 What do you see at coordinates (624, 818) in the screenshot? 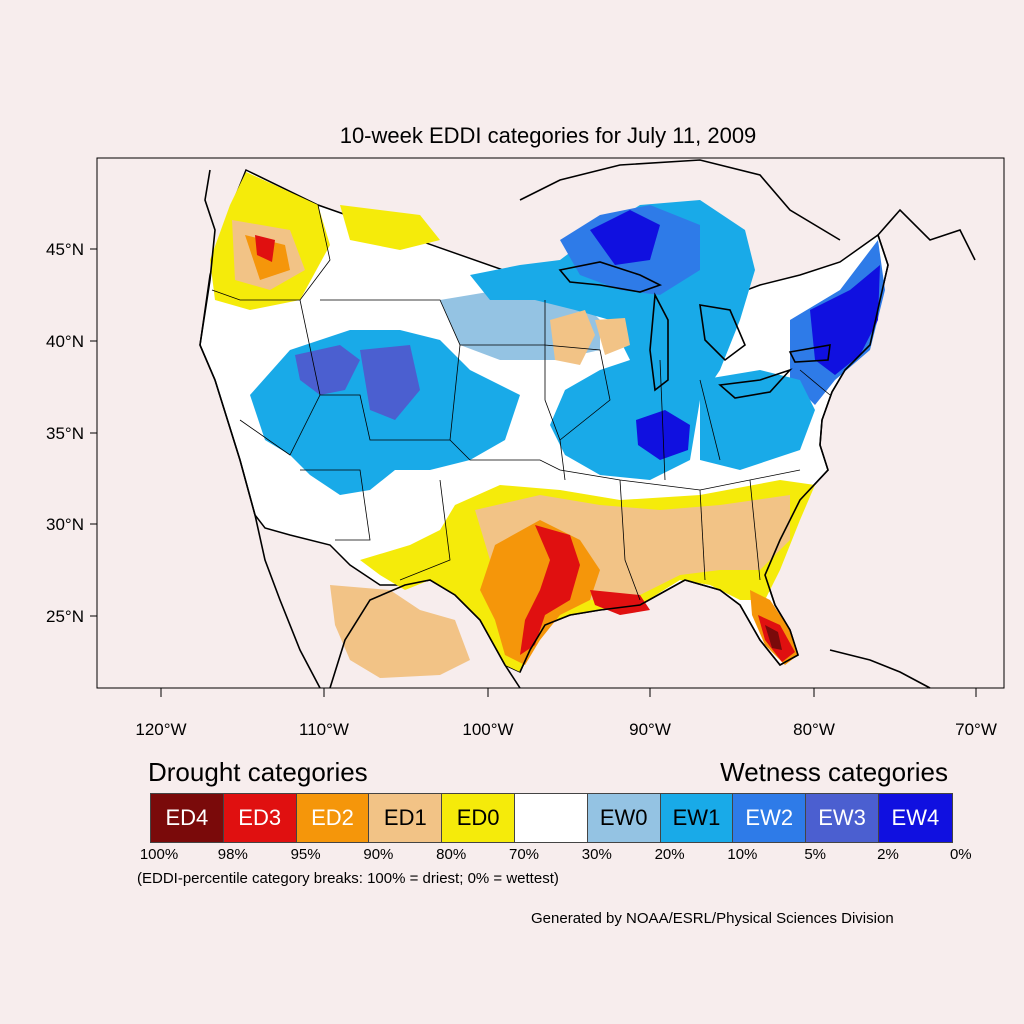
I see `legend-swatch: EW0` at bounding box center [624, 818].